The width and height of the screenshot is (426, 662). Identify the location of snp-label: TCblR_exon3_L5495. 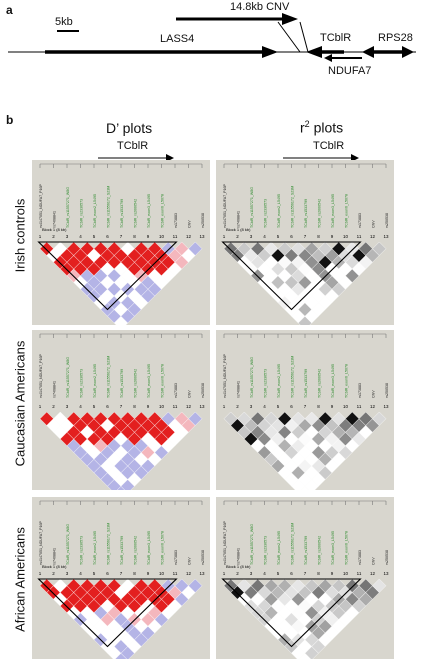
(333, 381).